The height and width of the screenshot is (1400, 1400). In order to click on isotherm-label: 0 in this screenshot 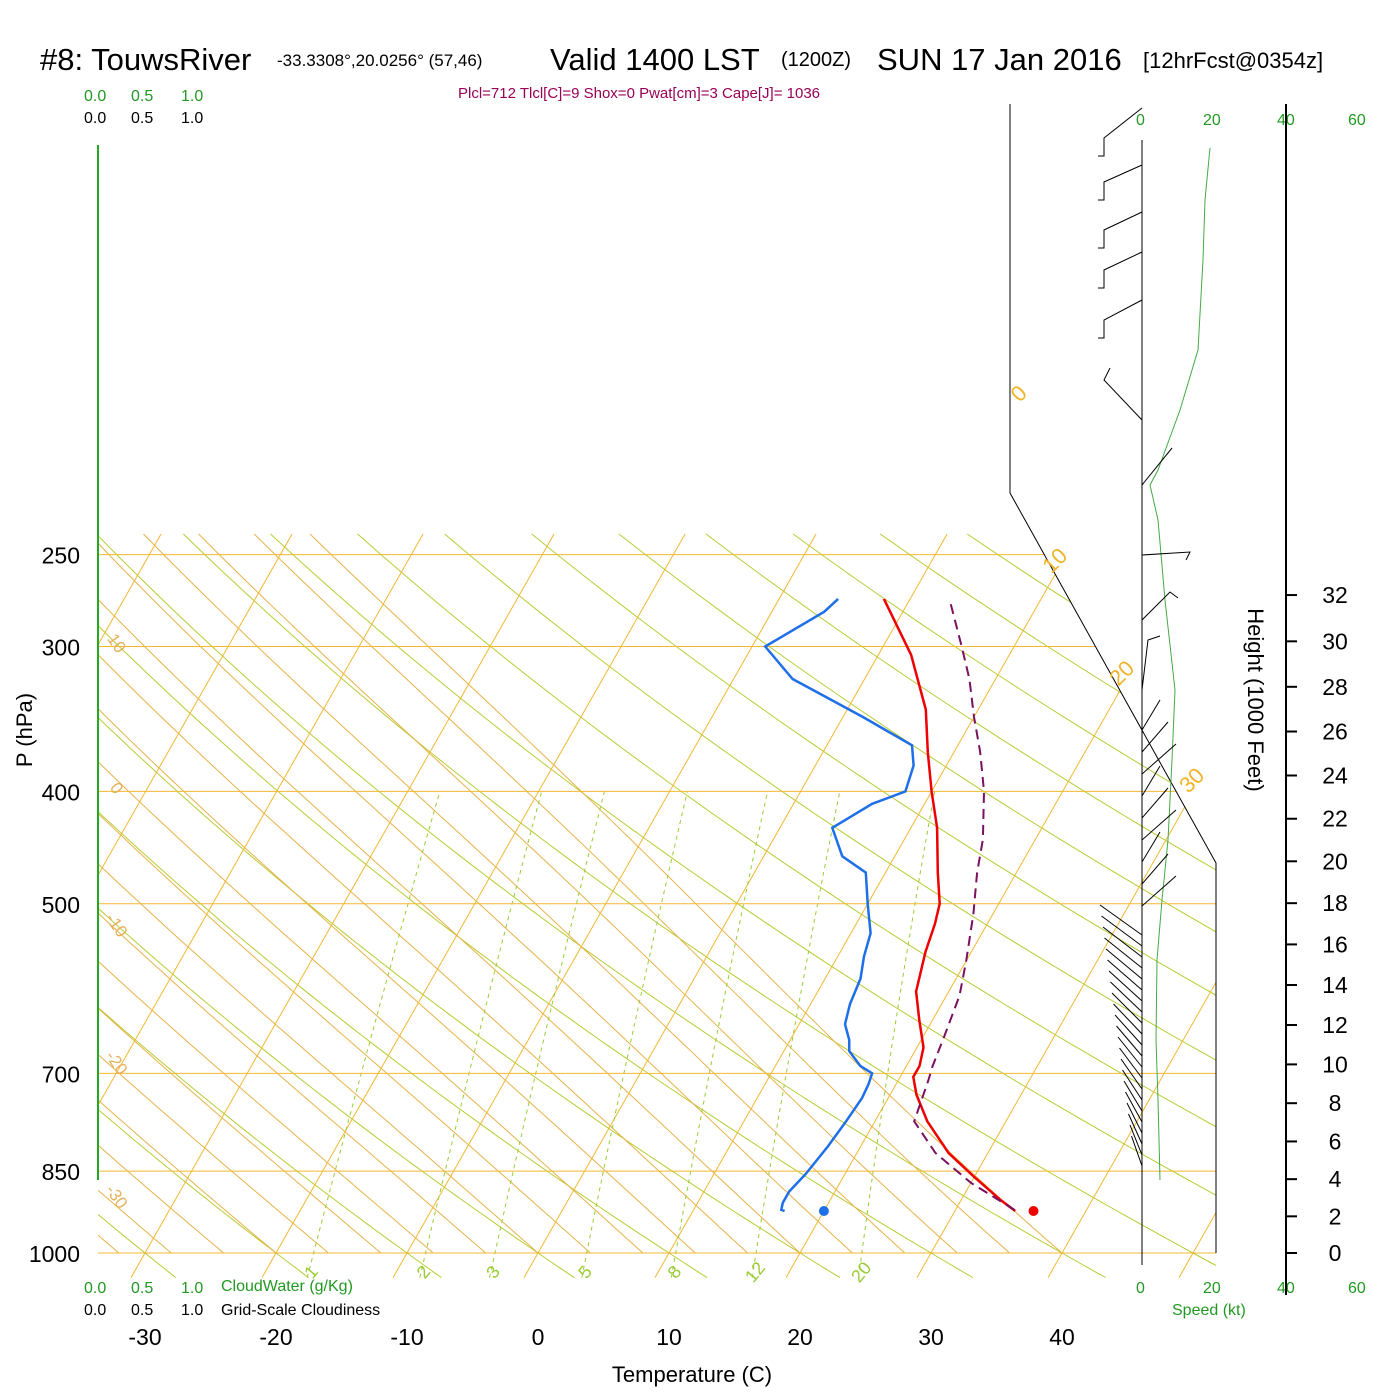, I will do `click(1019, 393)`.